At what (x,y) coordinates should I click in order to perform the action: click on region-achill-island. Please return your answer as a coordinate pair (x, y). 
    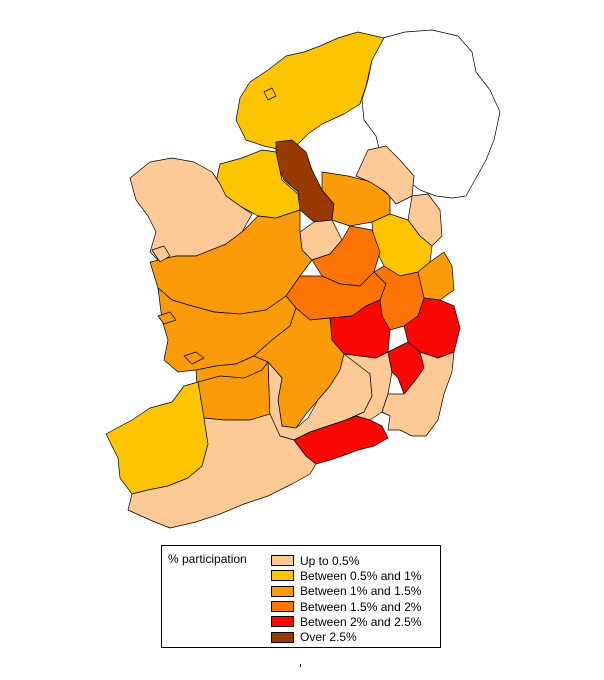
    Looking at the image, I should click on (161, 254).